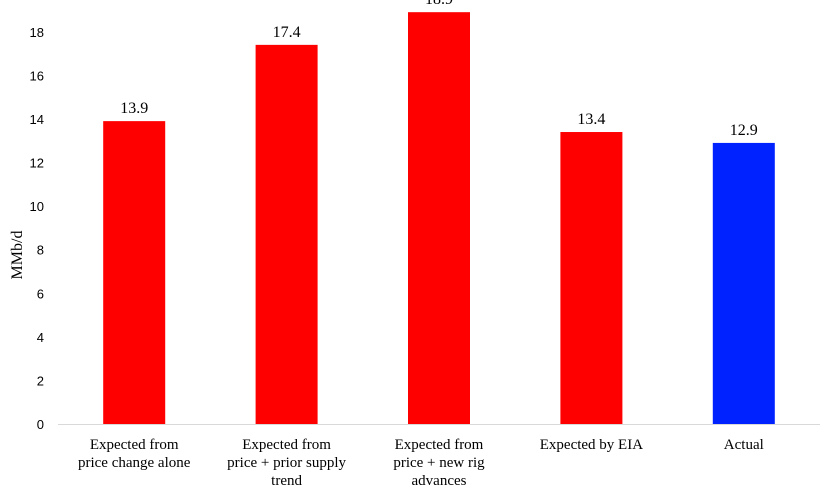  I want to click on y-tick-label: 0, so click(40, 424).